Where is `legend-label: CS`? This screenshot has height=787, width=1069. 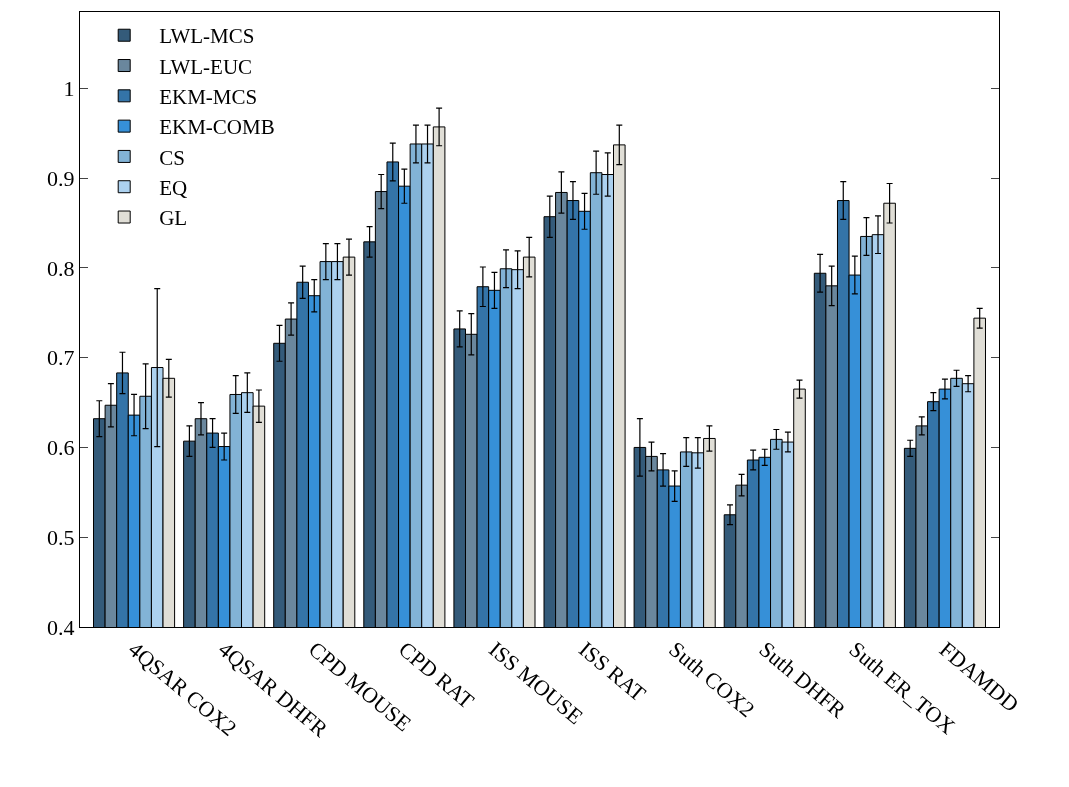 legend-label: CS is located at coordinates (172, 157).